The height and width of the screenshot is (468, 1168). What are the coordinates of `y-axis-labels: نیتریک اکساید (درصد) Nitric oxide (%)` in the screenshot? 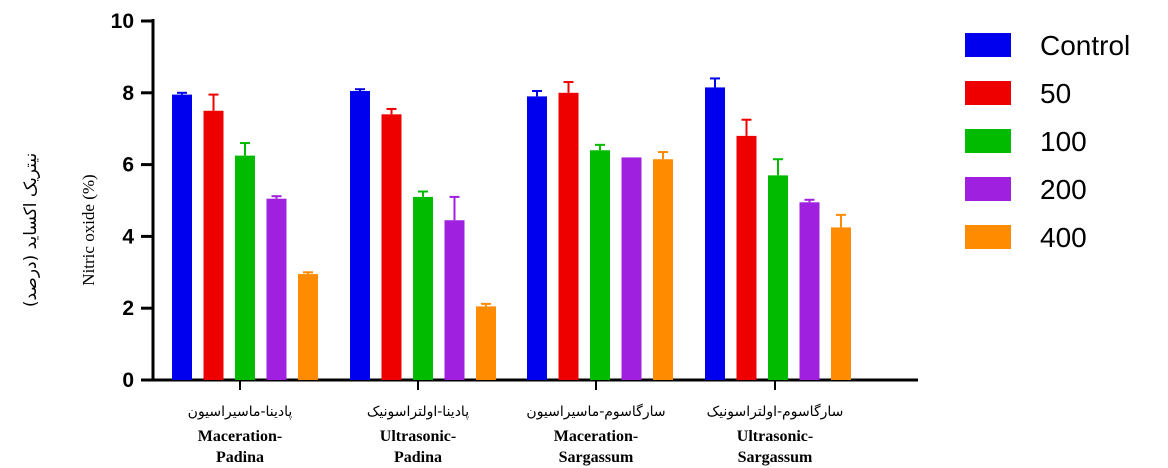 It's located at (59, 230).